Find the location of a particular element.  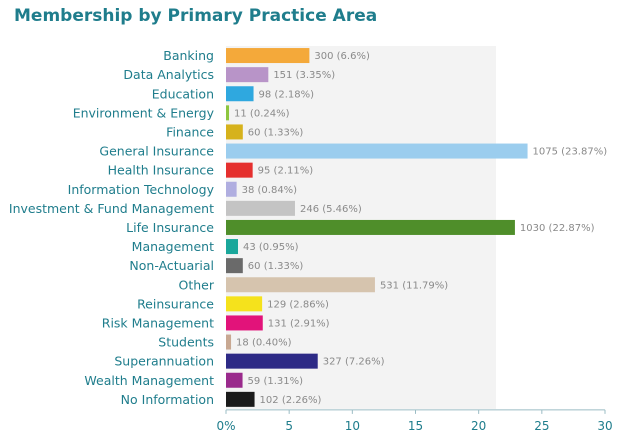

x-tick-label: 25 is located at coordinates (541, 426).